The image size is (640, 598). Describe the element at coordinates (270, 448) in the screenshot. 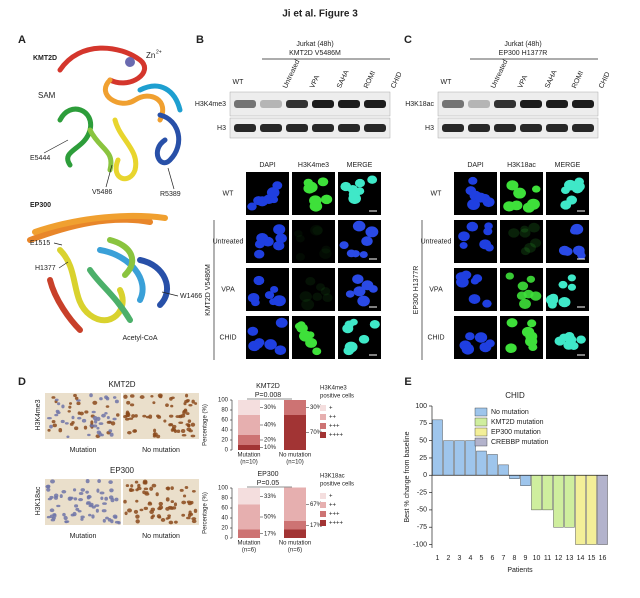

I see `value-label: 10%` at that location.